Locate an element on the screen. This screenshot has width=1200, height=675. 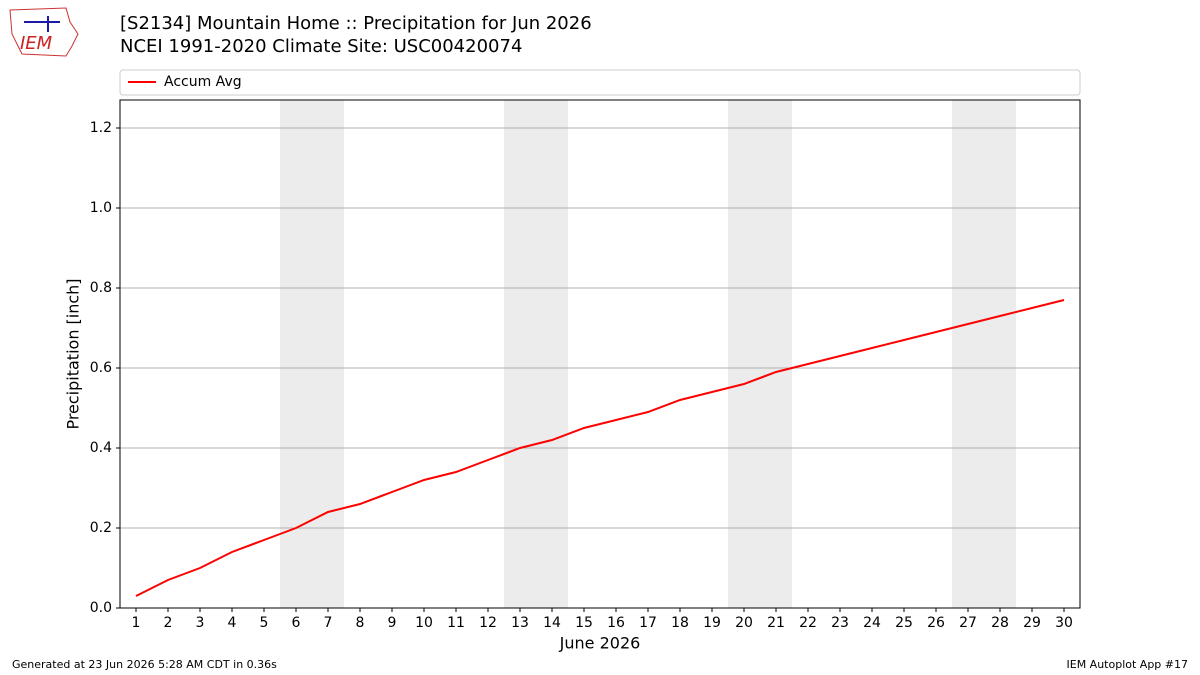
legend: Accum Avg is located at coordinates (600, 82).